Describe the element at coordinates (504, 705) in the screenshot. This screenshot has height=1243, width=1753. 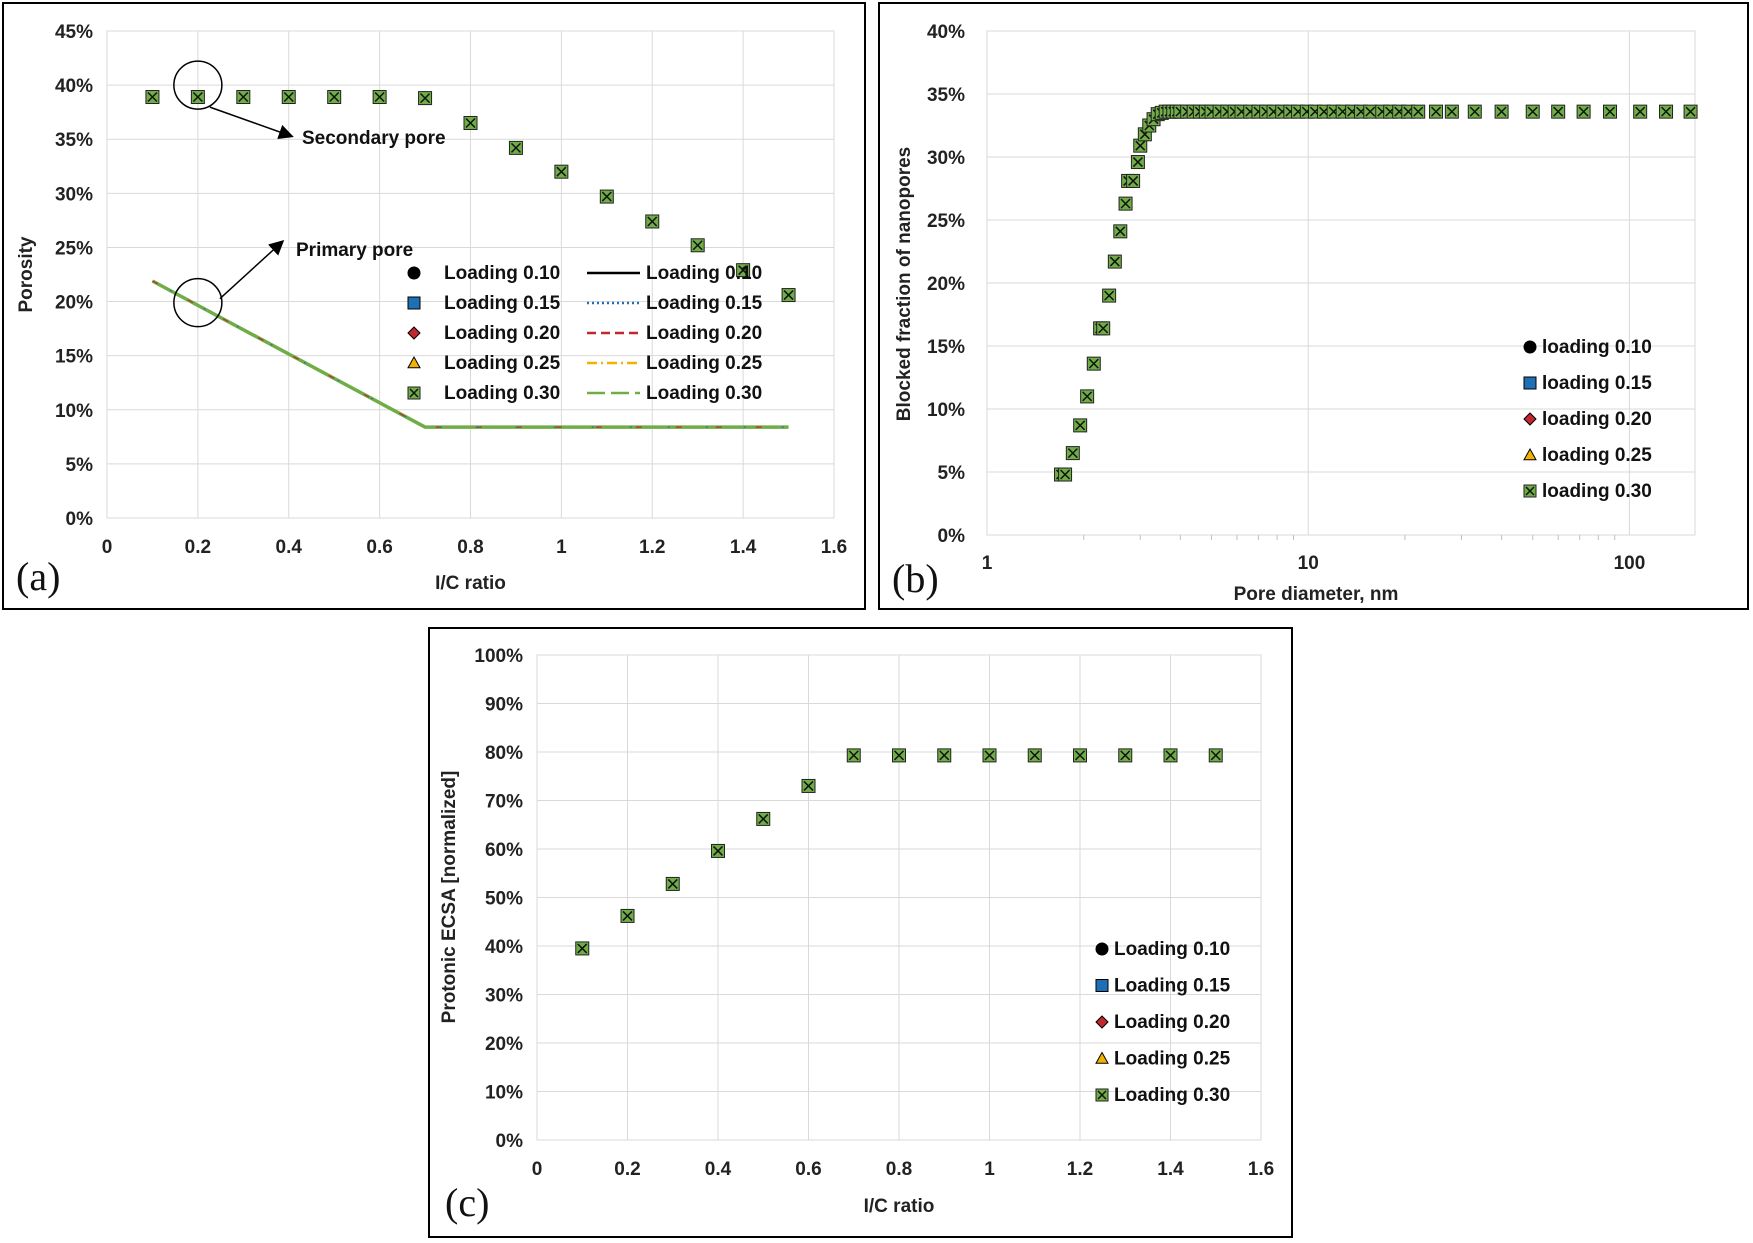
I see `y-tick-label: 90%` at that location.